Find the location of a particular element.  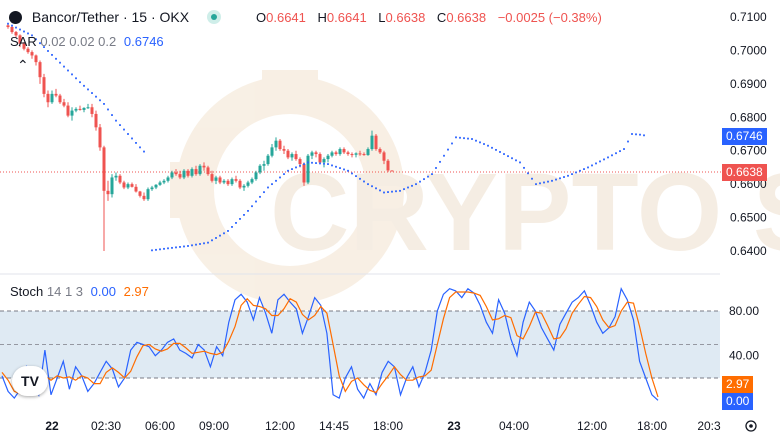

time-axis-label: 02:30 is located at coordinates (106, 426).